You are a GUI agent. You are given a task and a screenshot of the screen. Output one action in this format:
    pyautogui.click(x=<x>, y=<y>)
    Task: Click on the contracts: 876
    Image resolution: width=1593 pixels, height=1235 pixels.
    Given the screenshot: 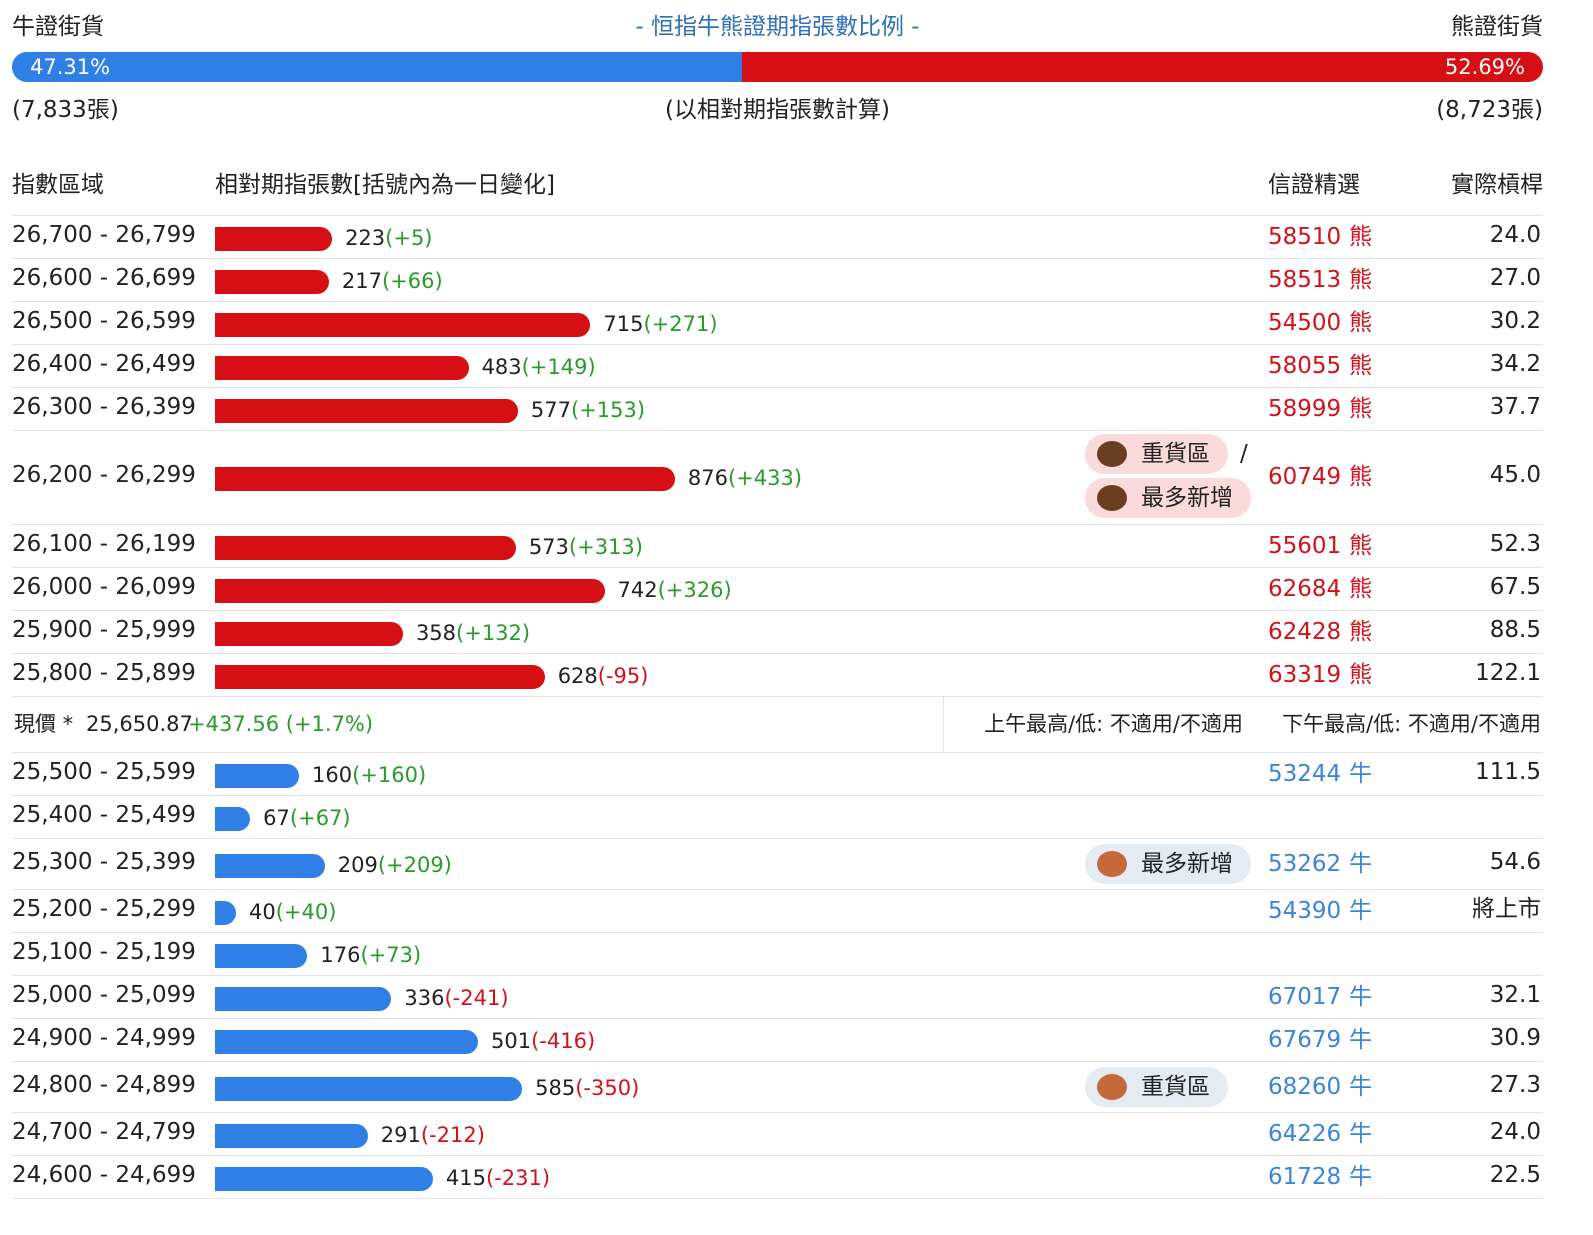 What is the action you would take?
    pyautogui.click(x=707, y=478)
    